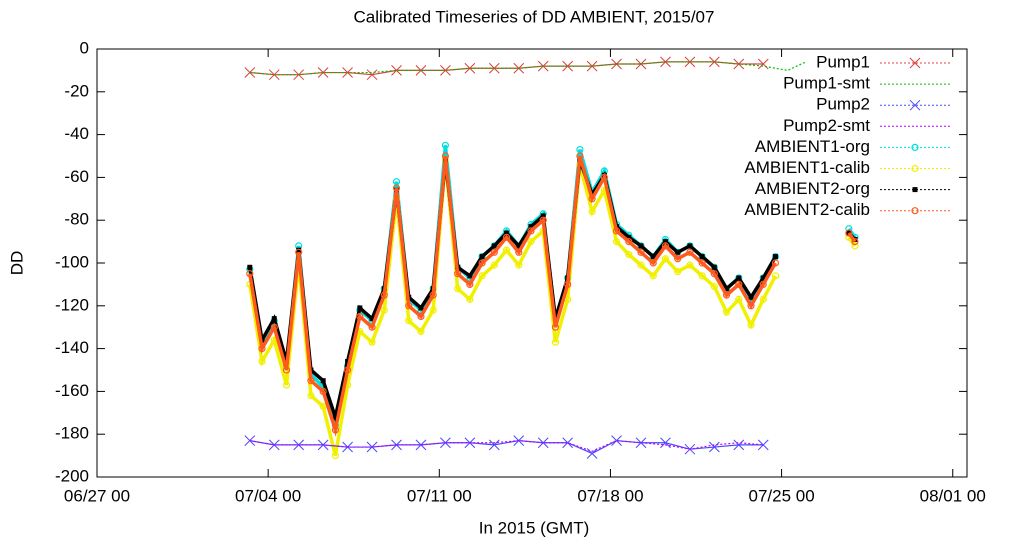 Image resolution: width=1012 pixels, height=552 pixels. Describe the element at coordinates (72, 390) in the screenshot. I see `y-tick-label: -160` at that location.